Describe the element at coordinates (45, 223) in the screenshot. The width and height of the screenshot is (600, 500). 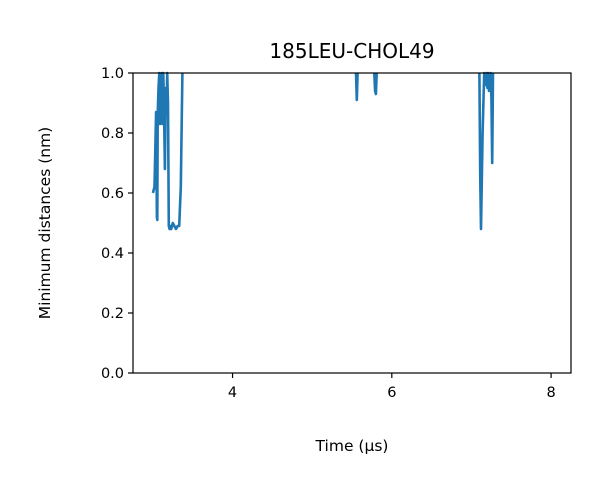
I see `y-axis-label: Minimum distances (nm)` at that location.